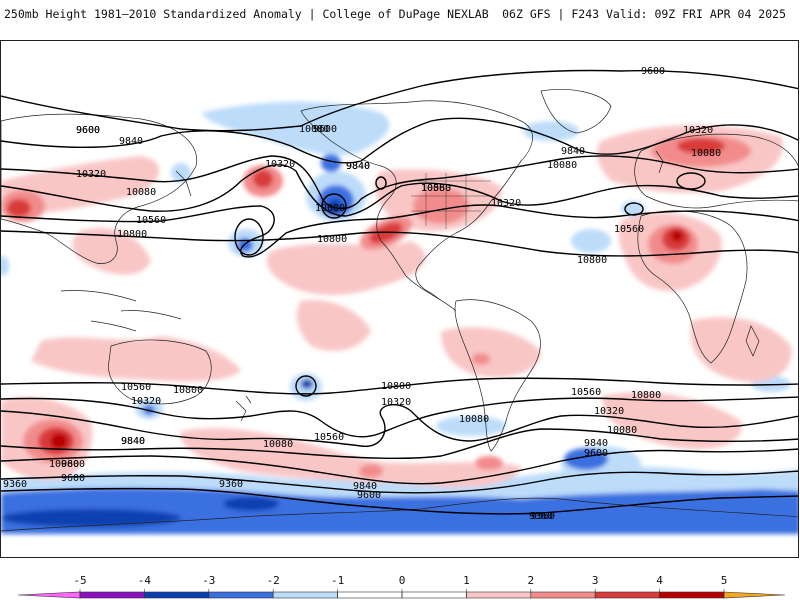 Image resolution: width=800 pixels, height=600 pixels. I want to click on contour-10320-south, so click(399, 425).